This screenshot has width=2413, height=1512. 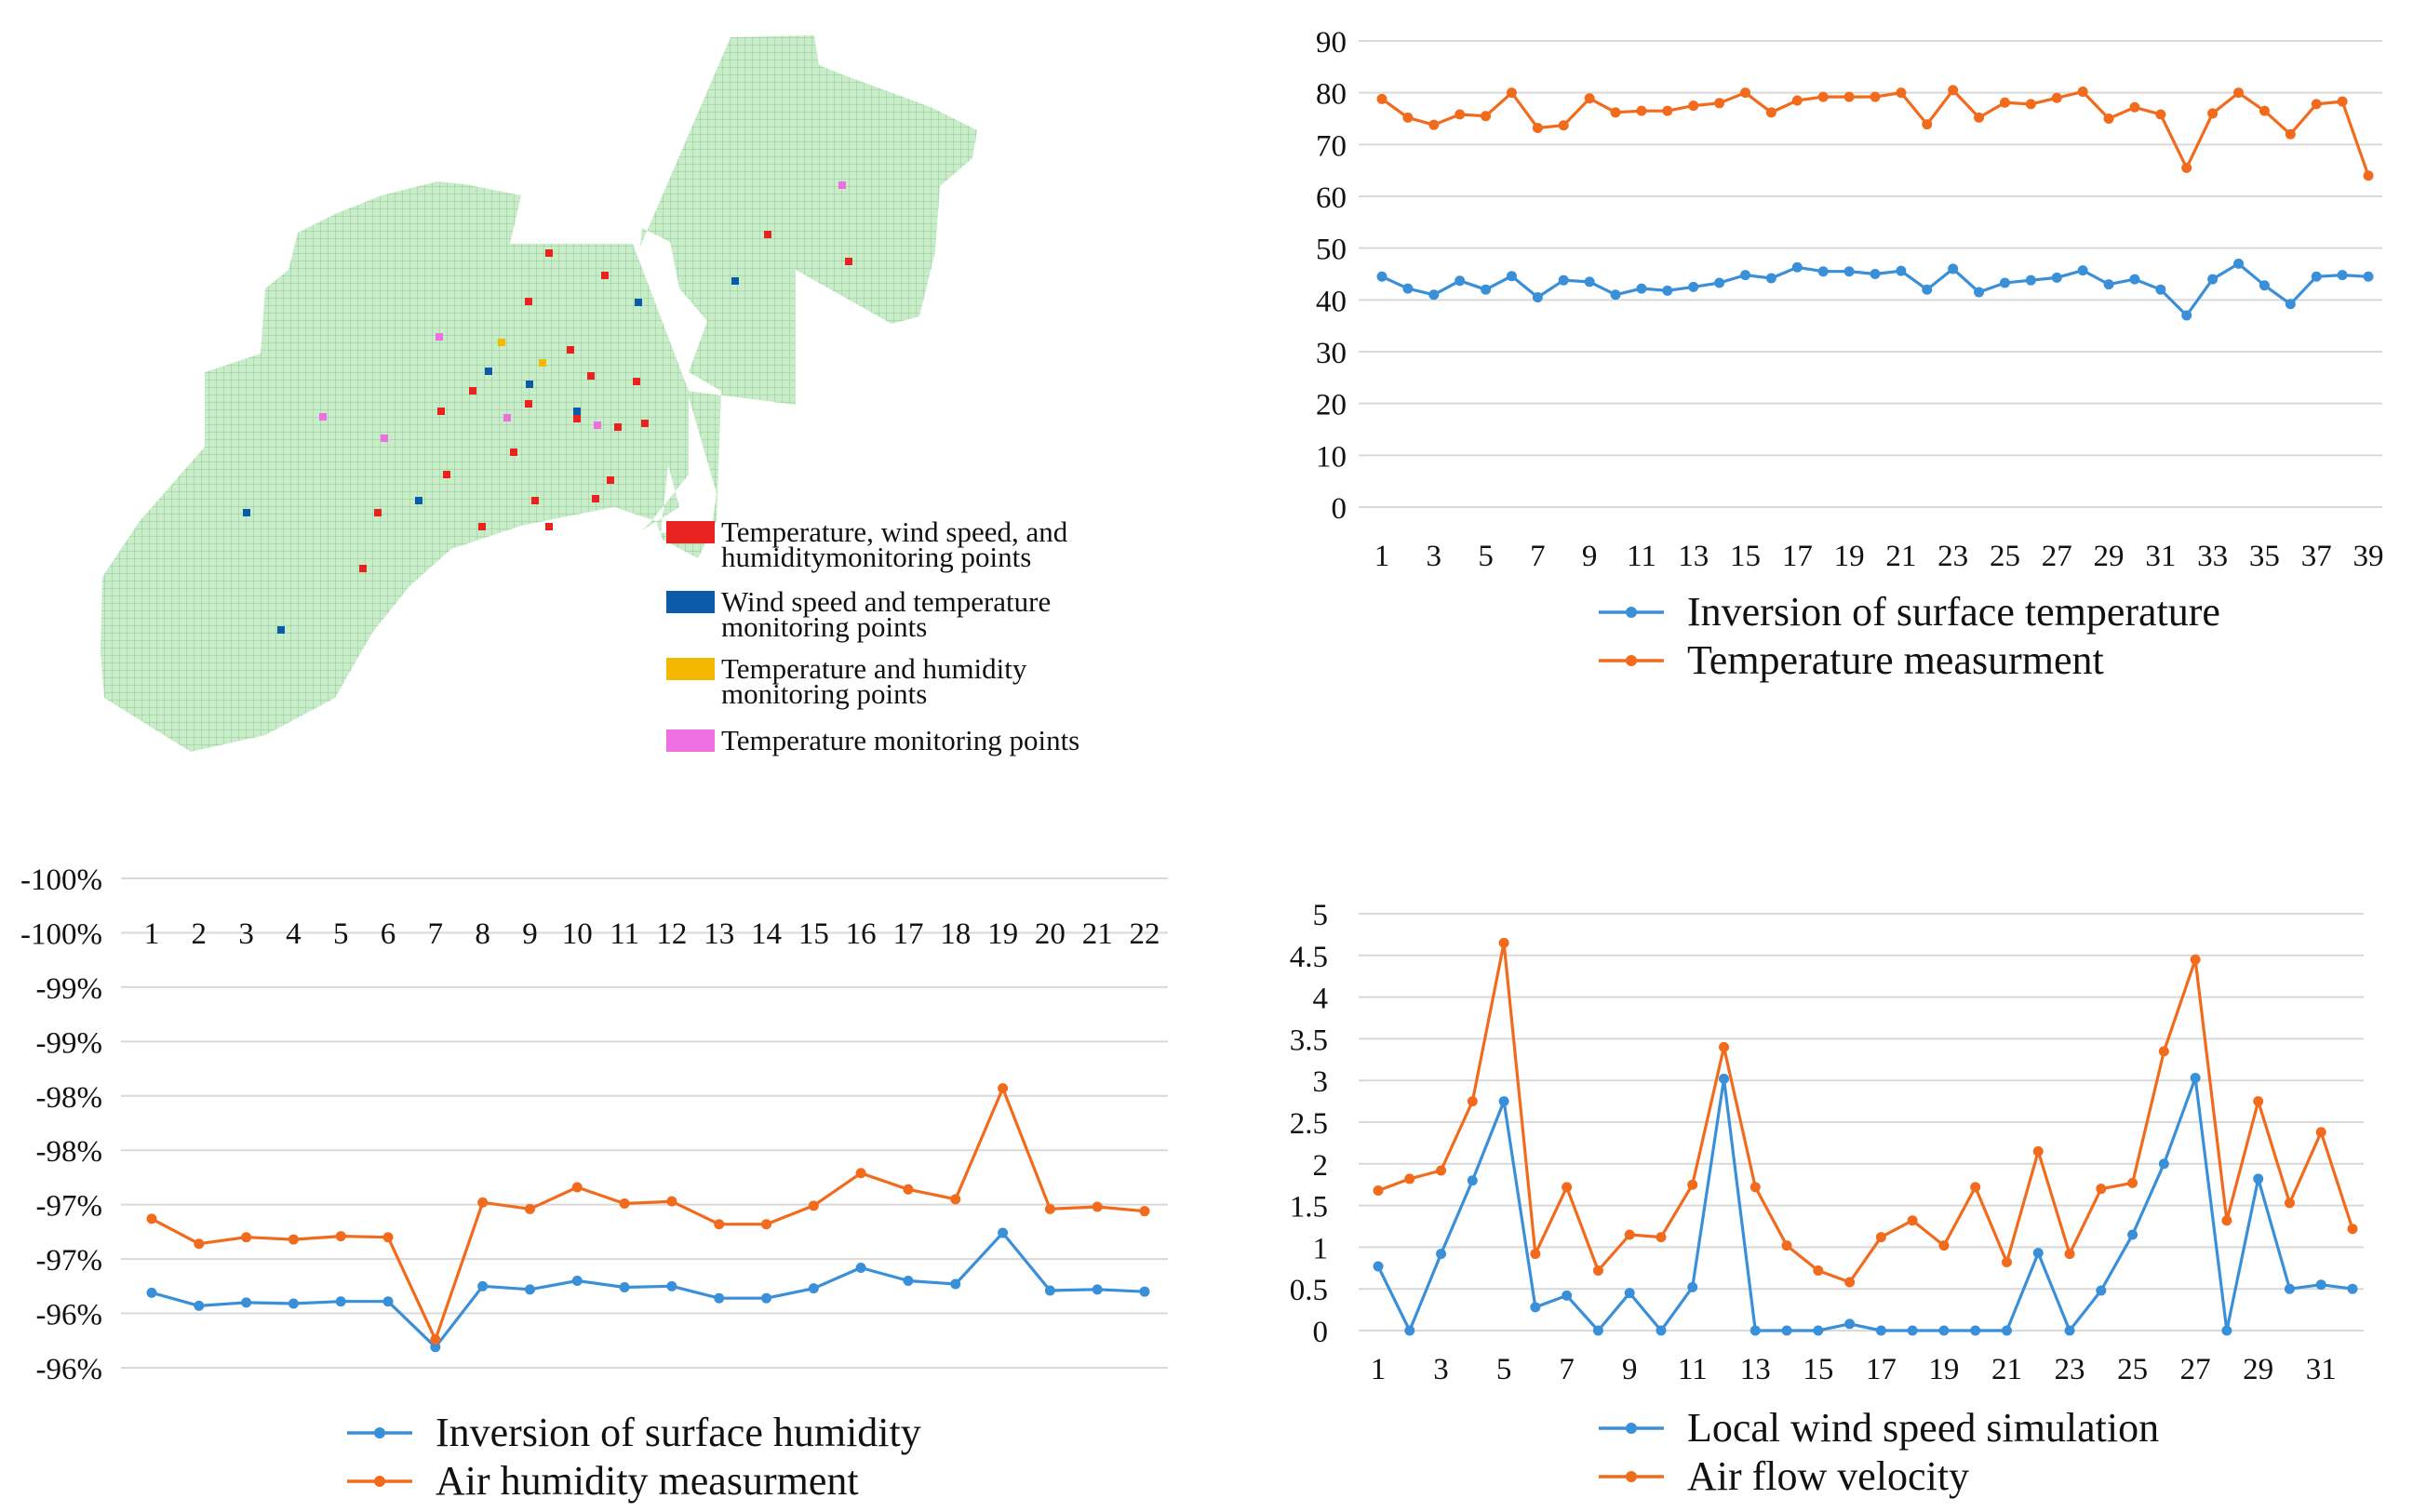 What do you see at coordinates (2258, 1369) in the screenshot?
I see `x-tick-label: 29` at bounding box center [2258, 1369].